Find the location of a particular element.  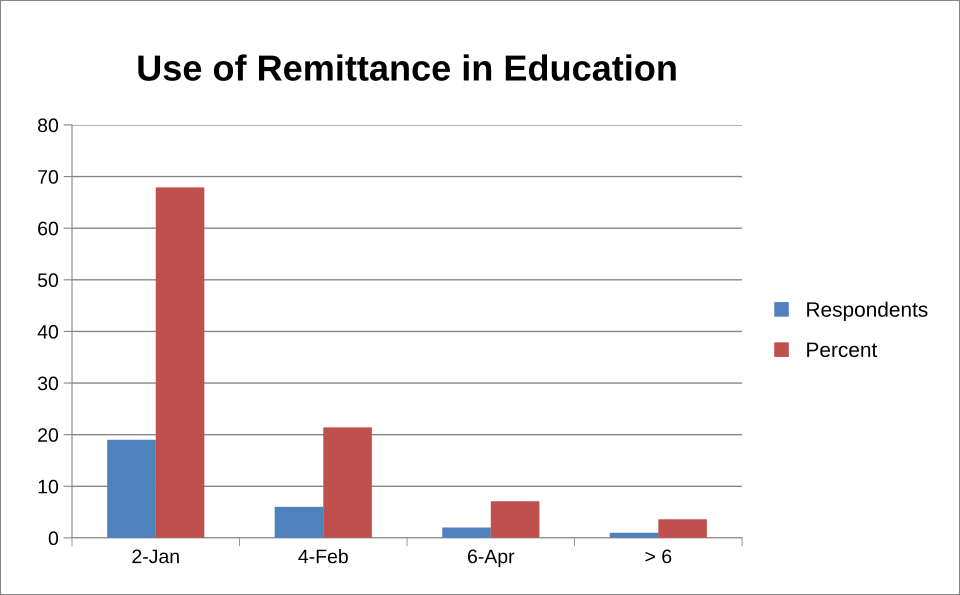

y-tick-label: 60 is located at coordinates (48, 229).